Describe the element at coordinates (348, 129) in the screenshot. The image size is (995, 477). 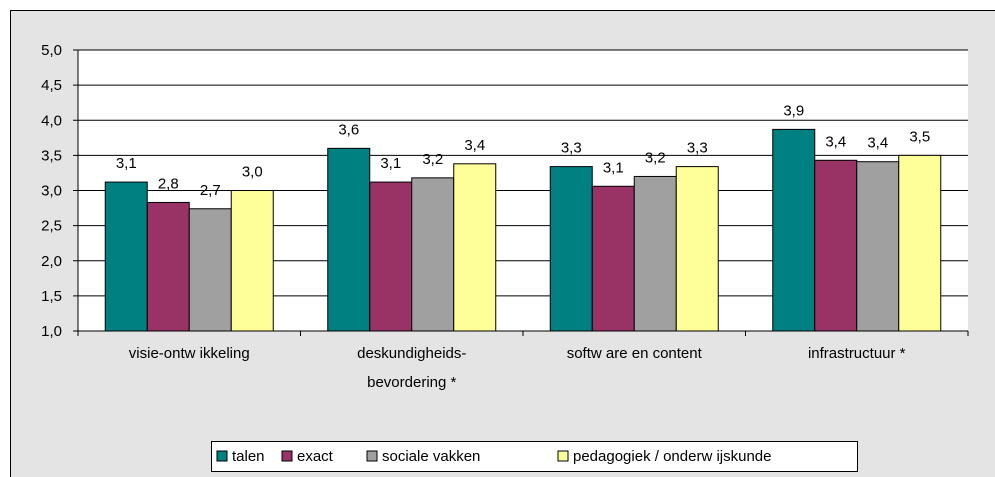
I see `value-label: 3,6` at that location.